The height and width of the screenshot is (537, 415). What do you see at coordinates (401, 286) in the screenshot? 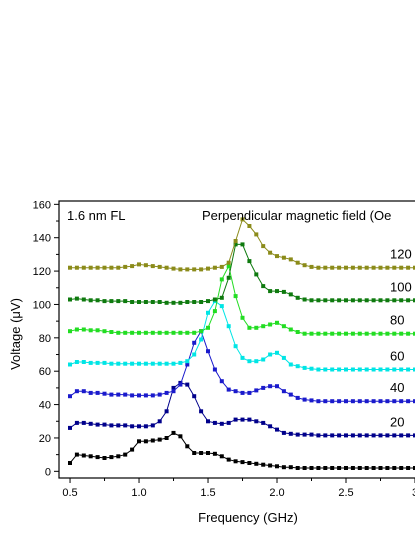
I see `series-label: 100` at bounding box center [401, 286].